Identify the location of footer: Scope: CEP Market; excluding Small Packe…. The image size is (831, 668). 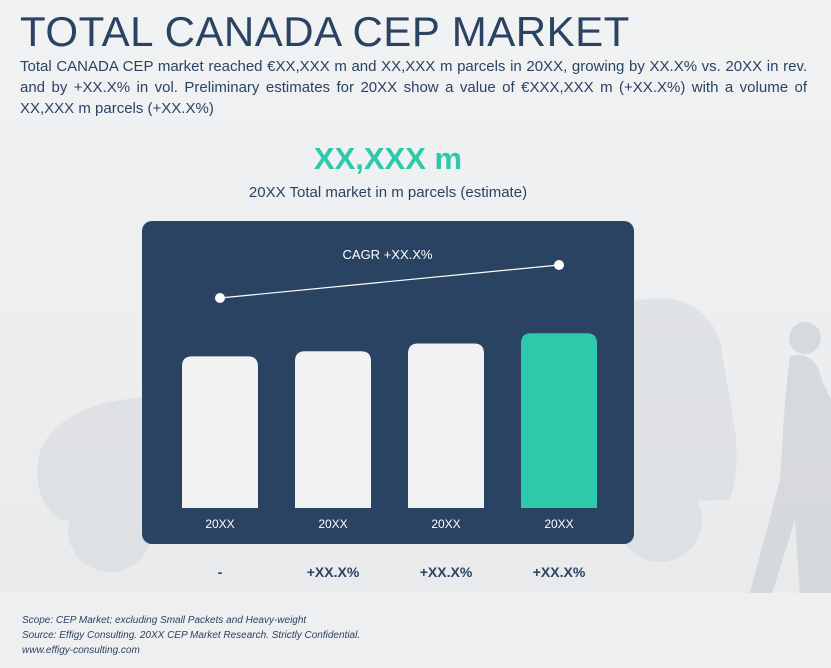
(415, 630).